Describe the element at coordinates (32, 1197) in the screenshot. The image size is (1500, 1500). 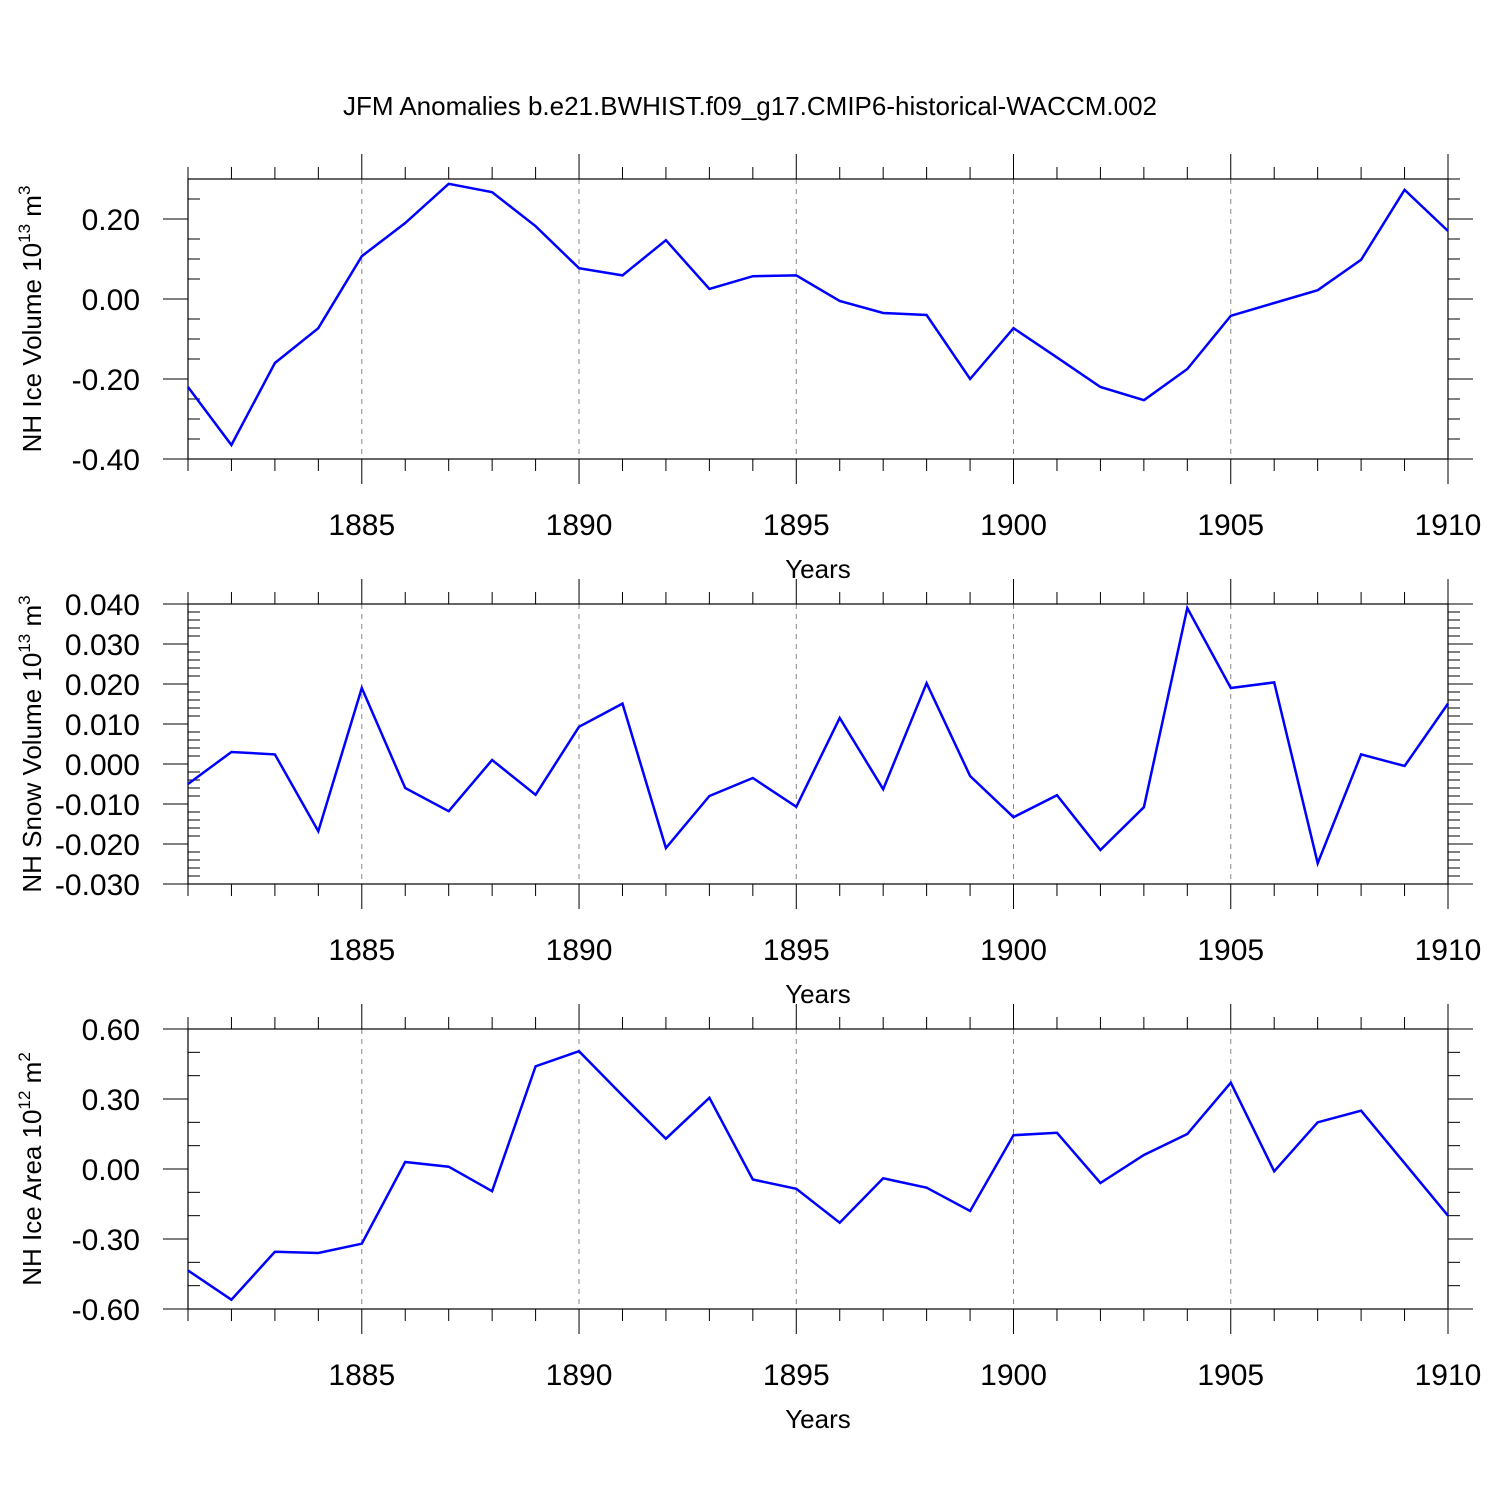
I see `y-label-main: NH Ice Area 10` at that location.